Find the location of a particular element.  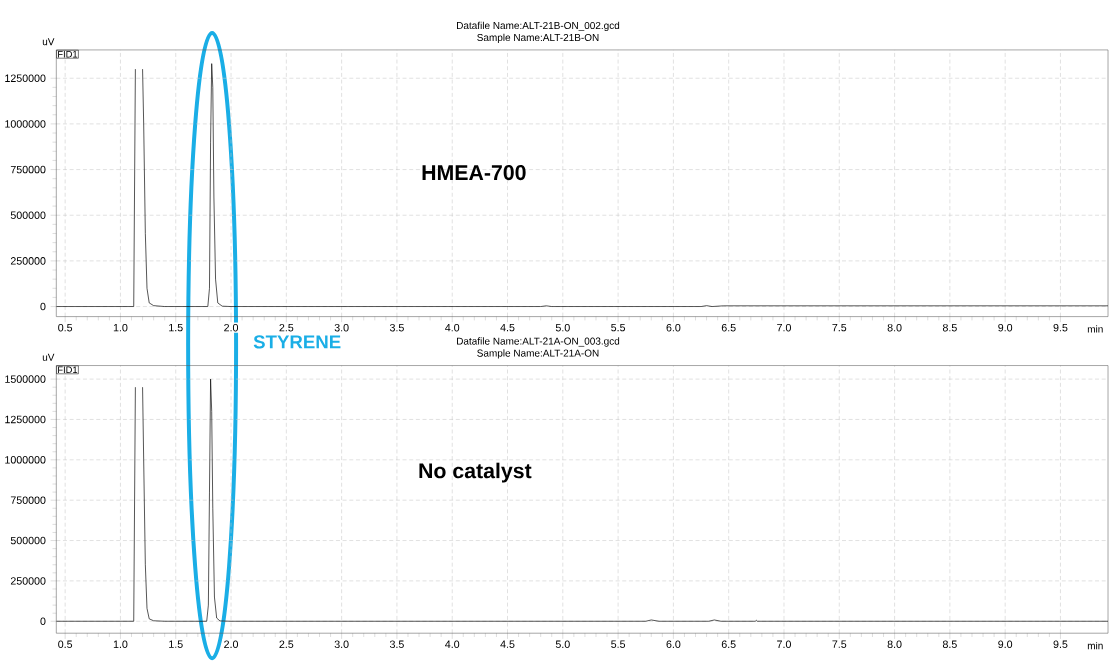

y-tick-label: 1500000 is located at coordinates (25, 379).